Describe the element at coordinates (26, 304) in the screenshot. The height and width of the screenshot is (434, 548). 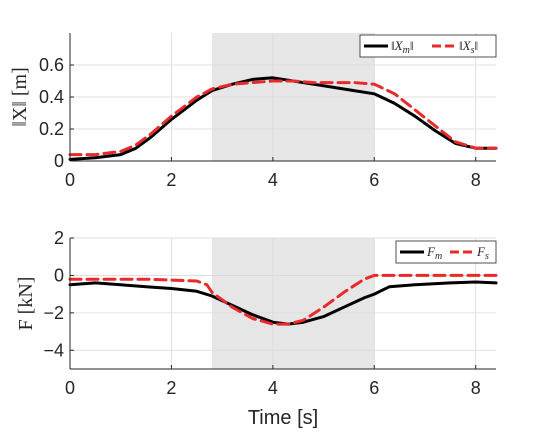
I see `y-axis-label: F [kN]` at that location.